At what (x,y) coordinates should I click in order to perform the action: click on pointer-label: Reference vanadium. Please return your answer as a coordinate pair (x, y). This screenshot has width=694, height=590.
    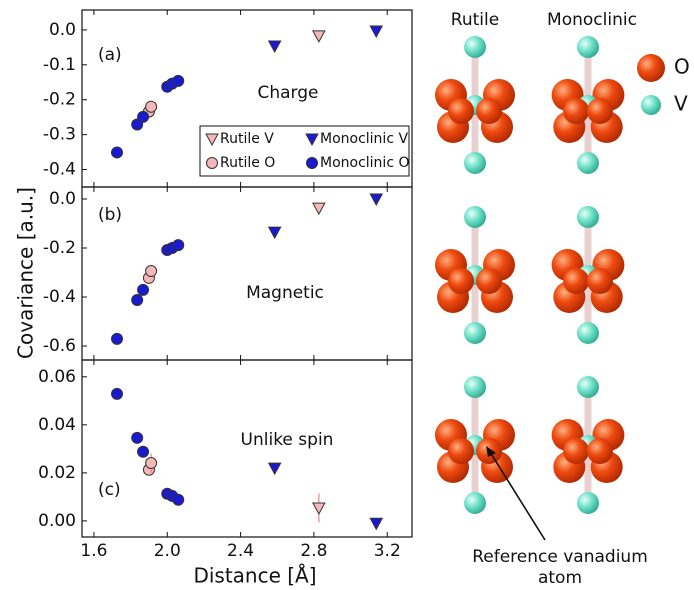
    Looking at the image, I should click on (560, 557).